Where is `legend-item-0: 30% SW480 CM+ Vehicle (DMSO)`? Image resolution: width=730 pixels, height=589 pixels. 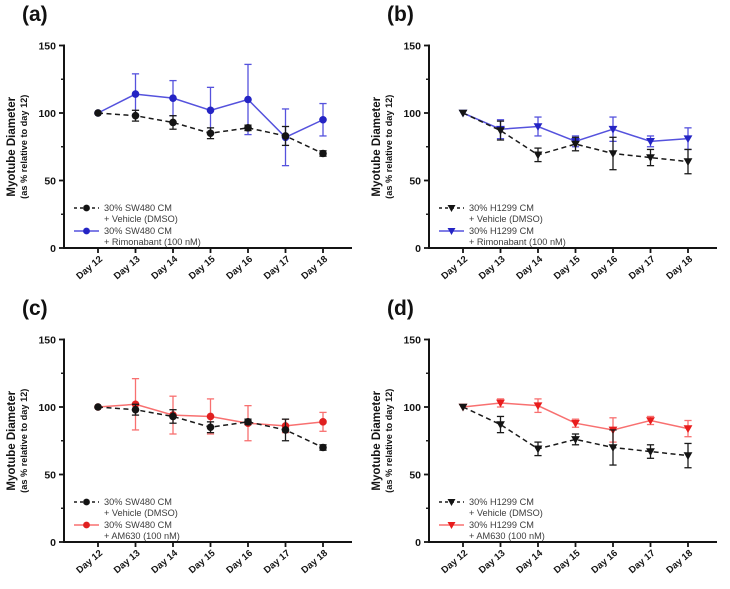 legend-item-0: 30% SW480 CM+ Vehicle (DMSO) is located at coordinates (126, 213).